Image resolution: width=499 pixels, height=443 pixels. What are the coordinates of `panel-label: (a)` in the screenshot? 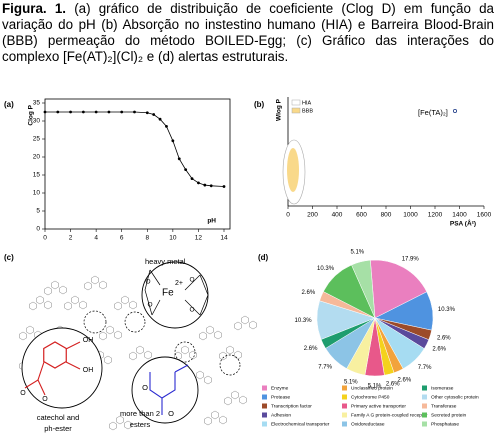 It's located at (9, 104).